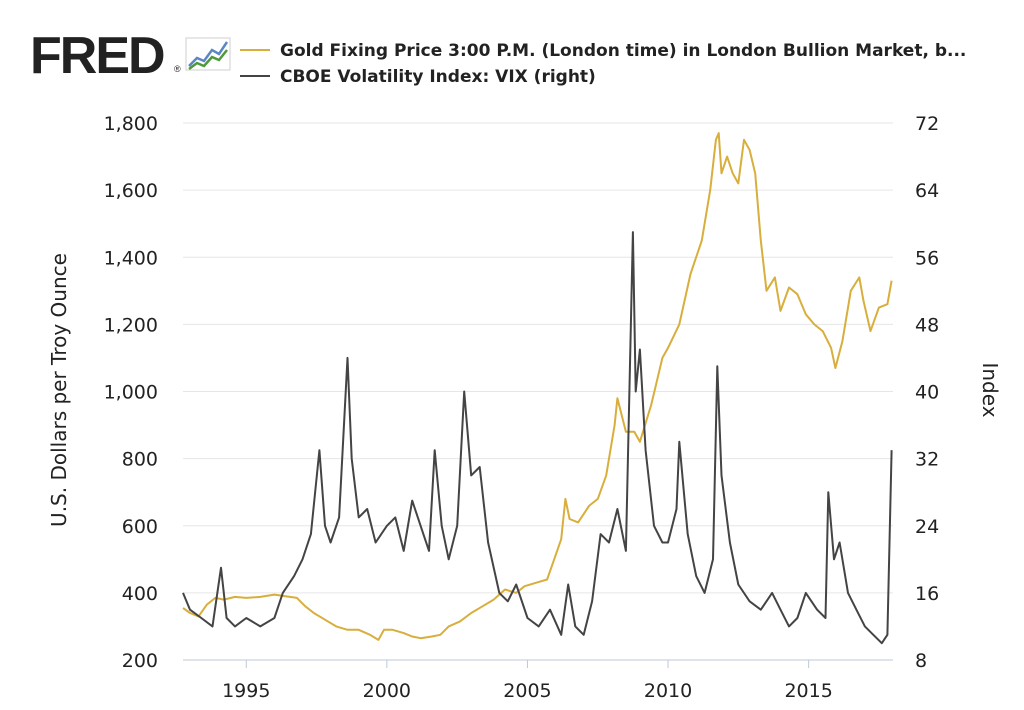 This screenshot has width=1024, height=710. I want to click on fred-logo-chart-icon, so click(208, 54).